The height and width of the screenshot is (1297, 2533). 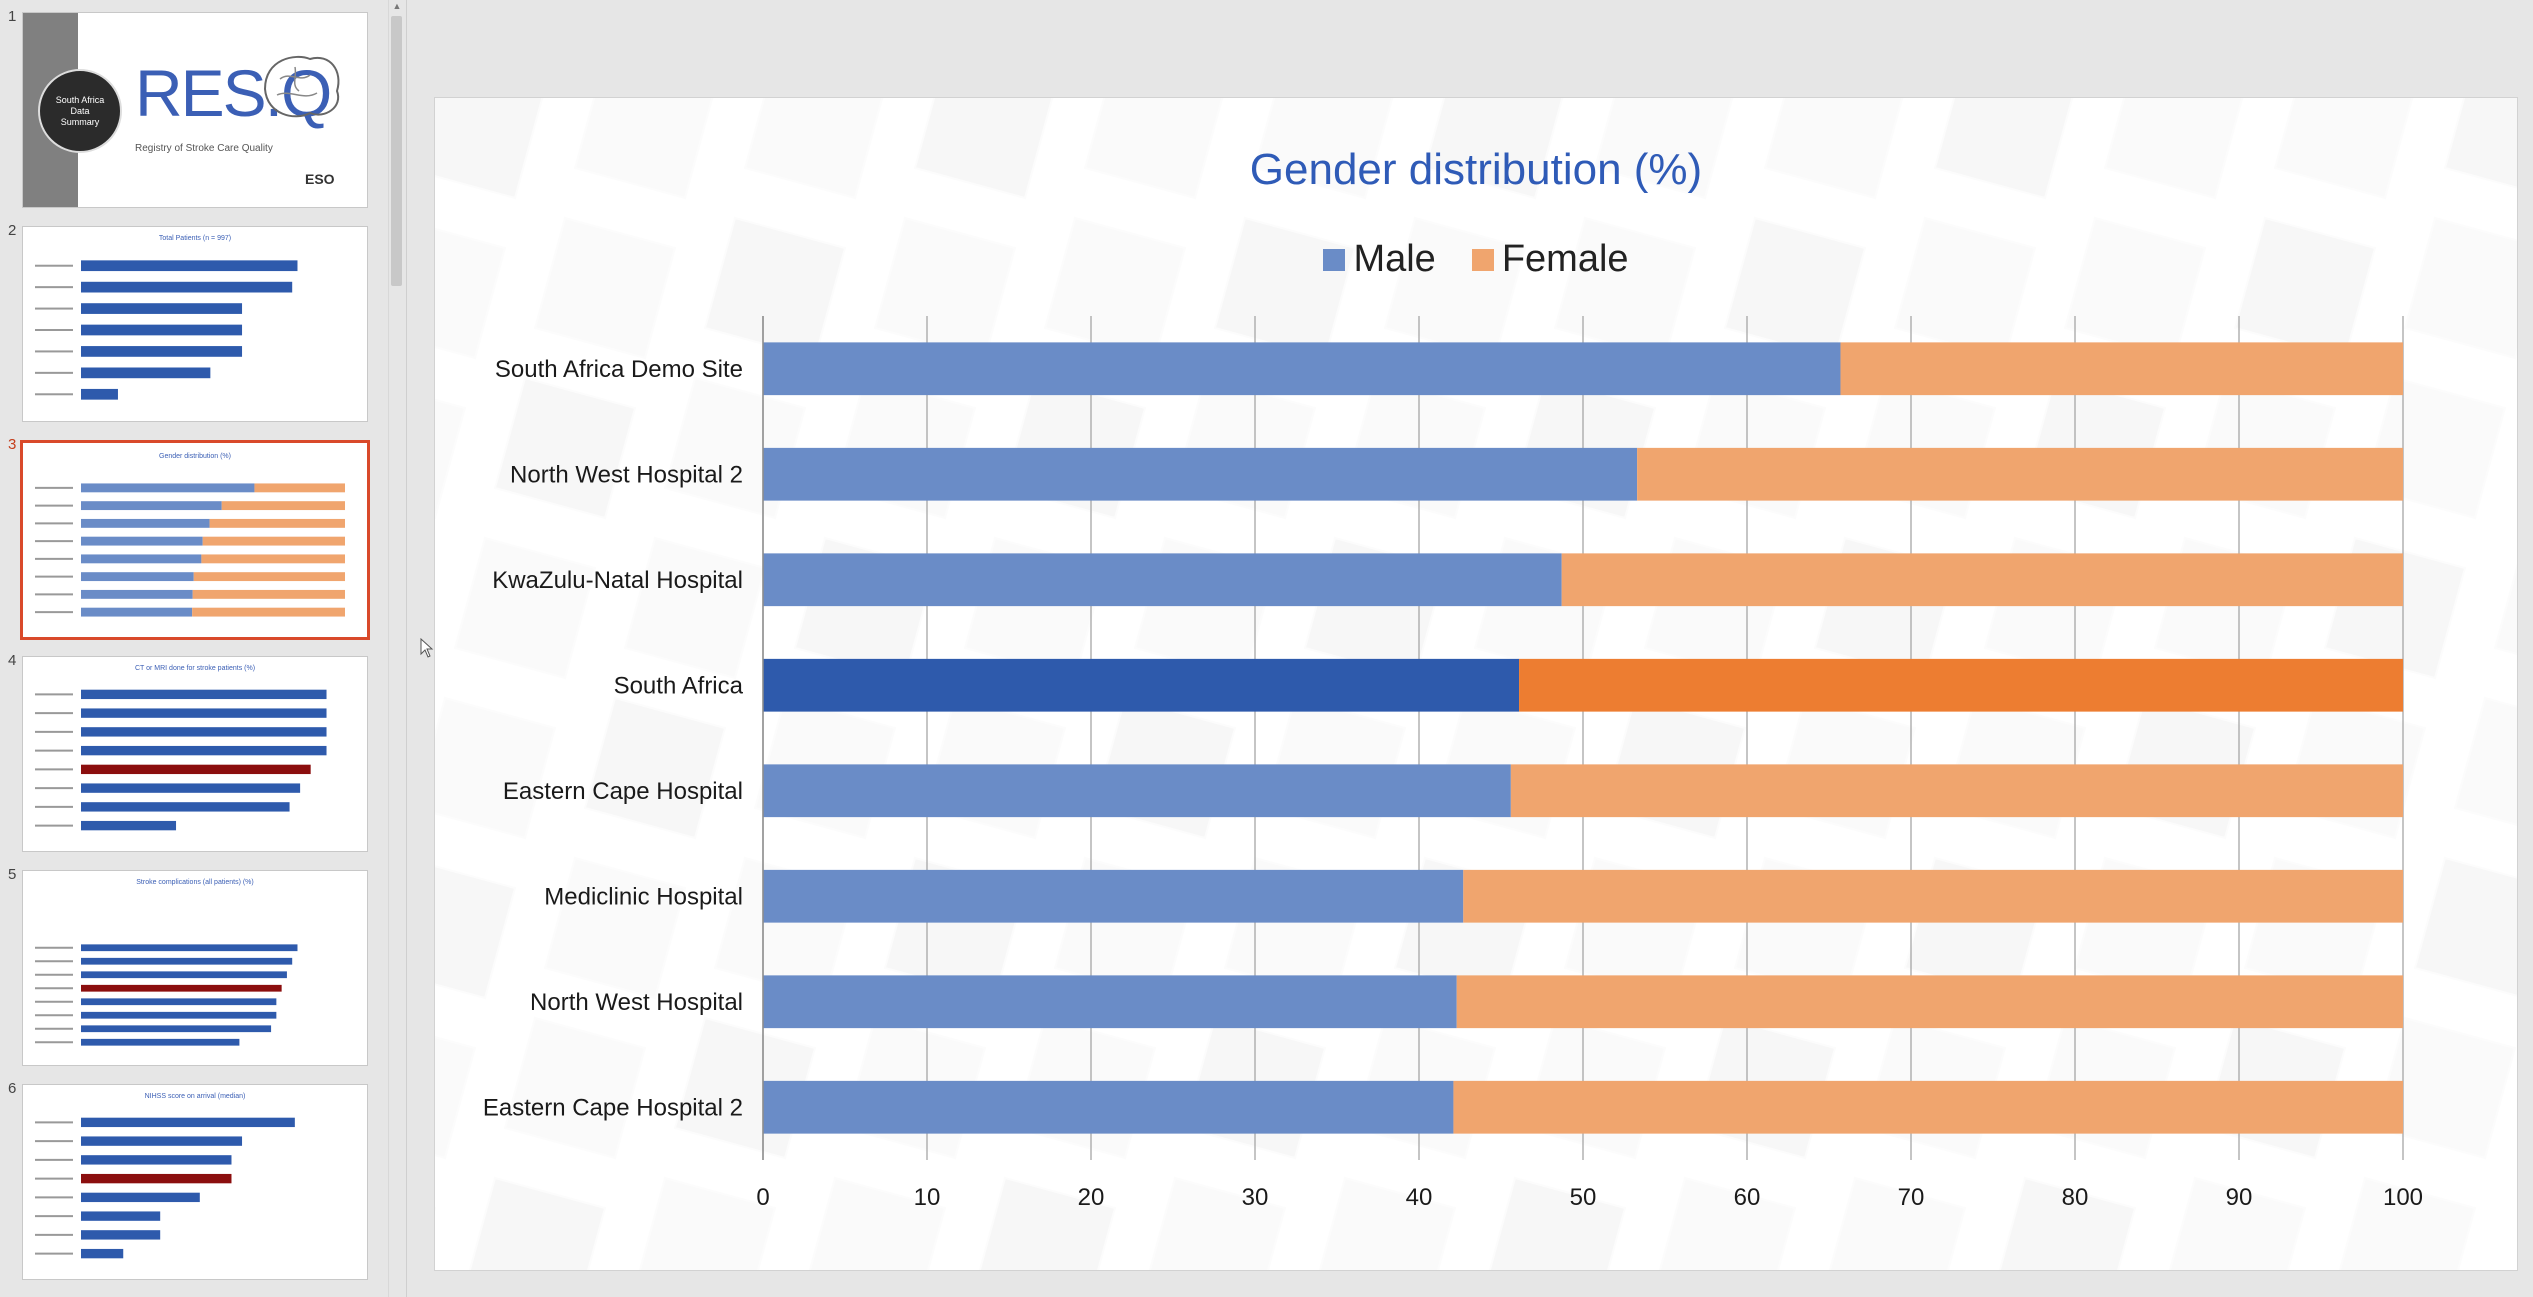 What do you see at coordinates (12, 660) in the screenshot?
I see `slide-number: 4` at bounding box center [12, 660].